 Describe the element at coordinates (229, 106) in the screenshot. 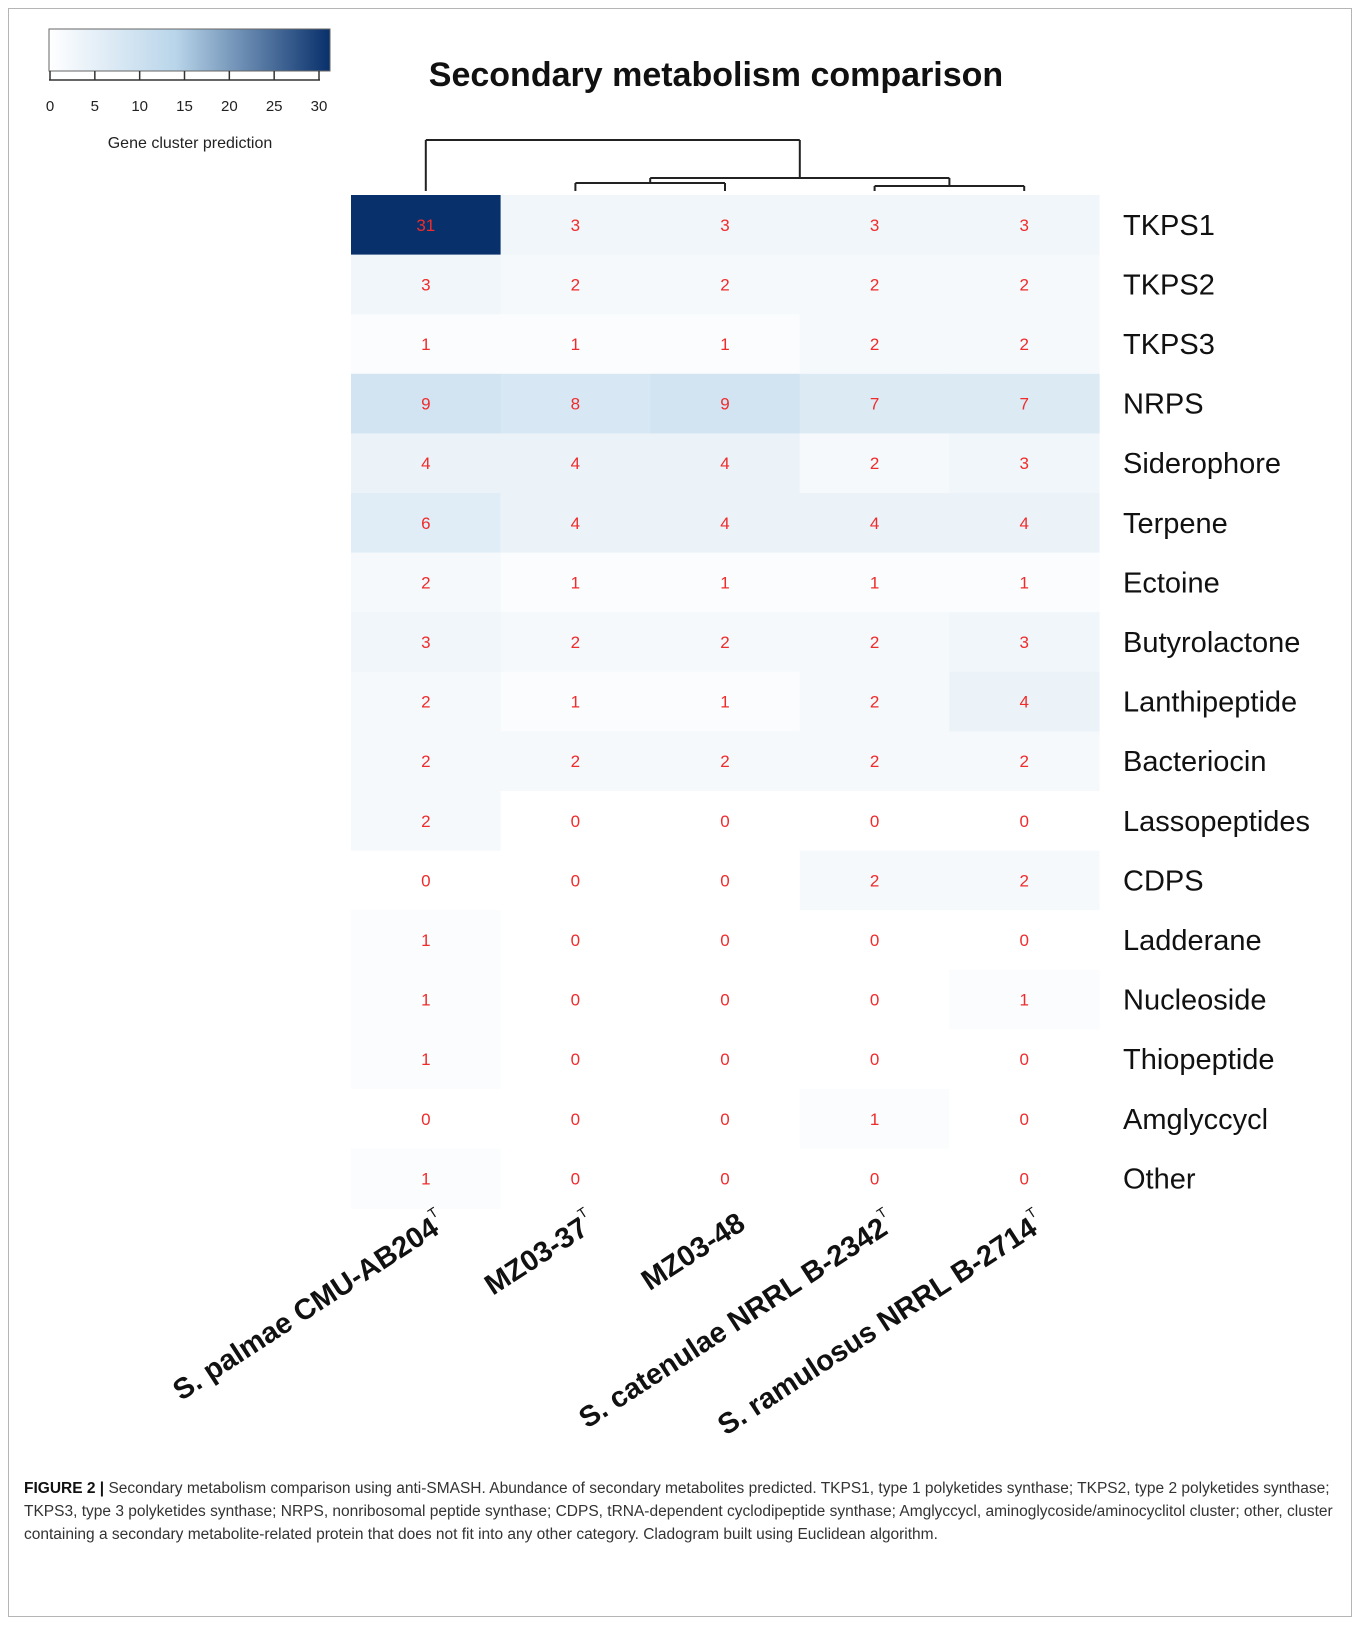

I see `legend-tick-label: 20` at that location.